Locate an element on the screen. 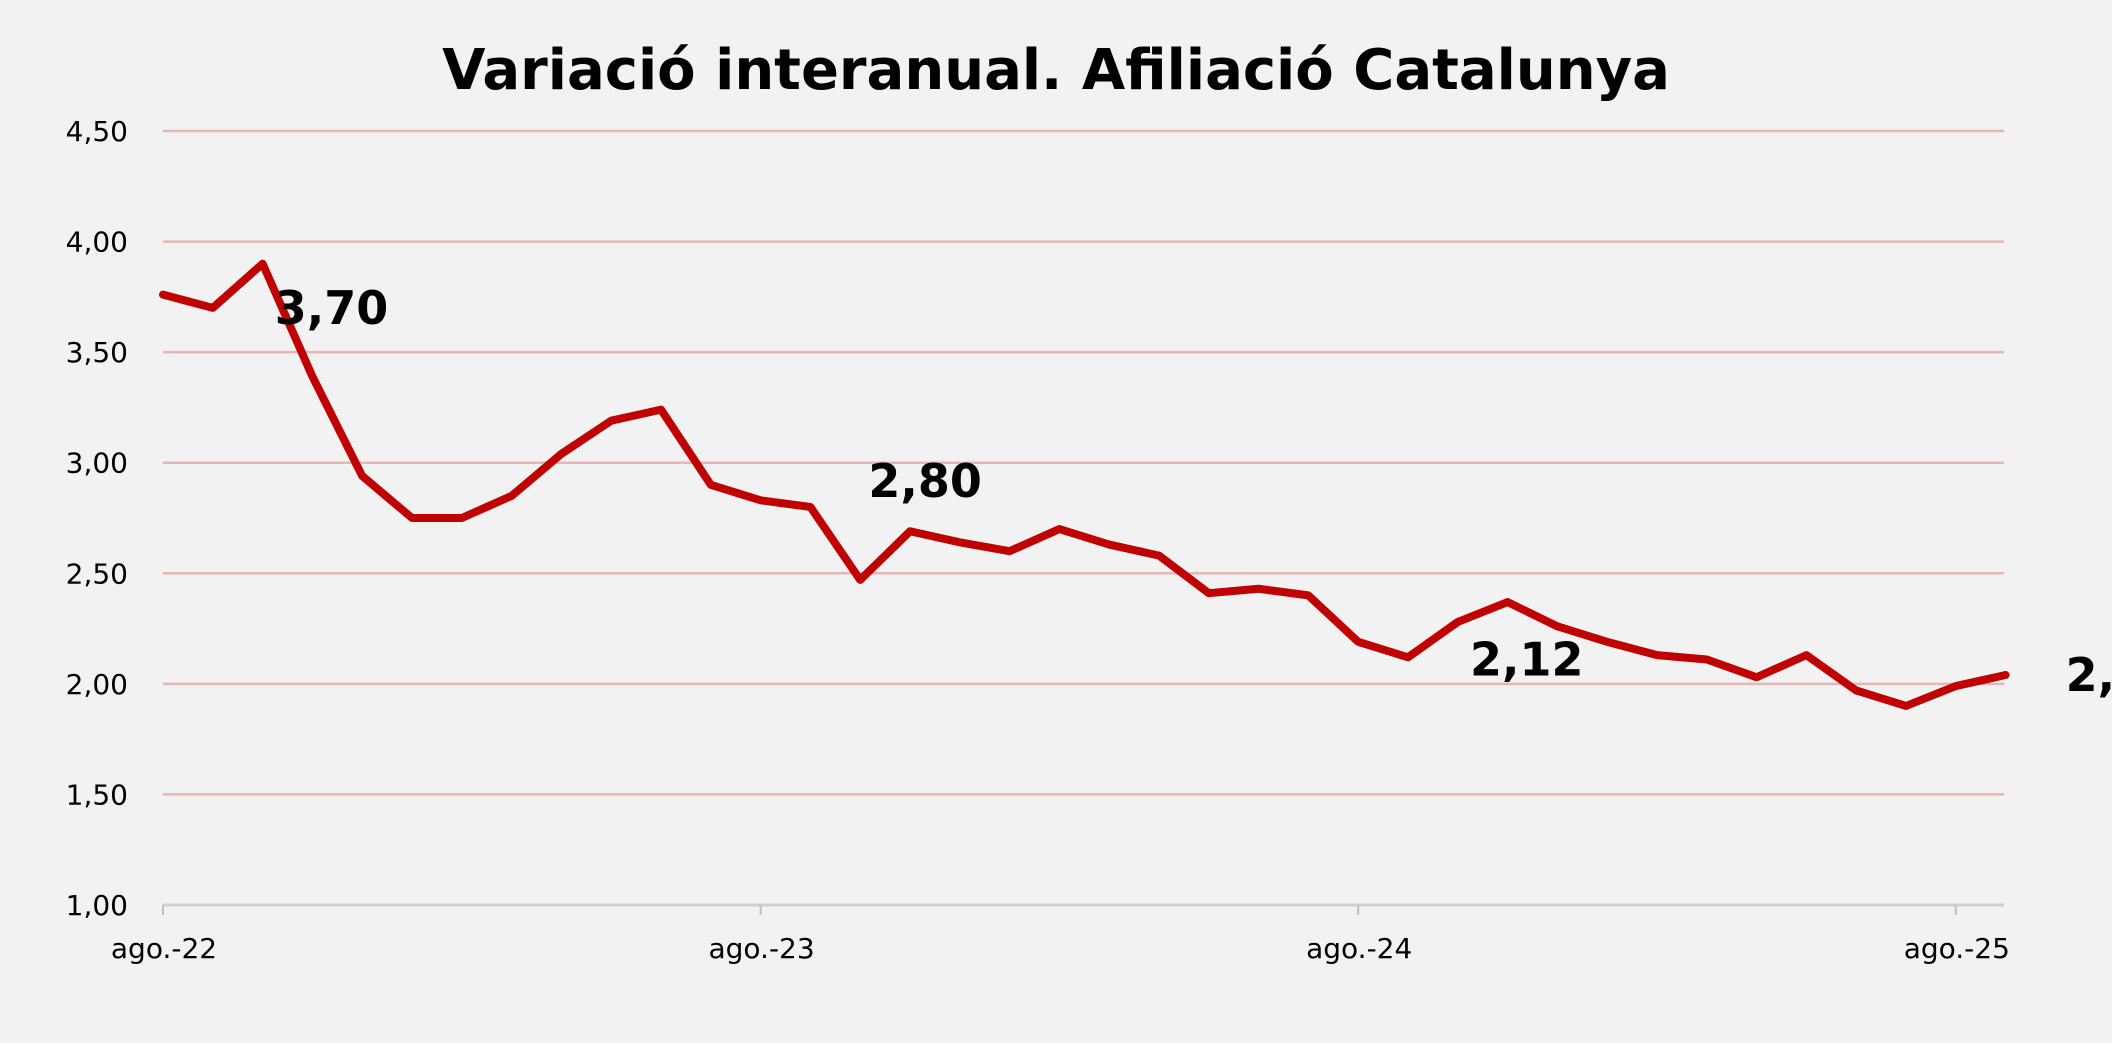 The width and height of the screenshot is (2112, 1043). y-tick-label: 4,00 is located at coordinates (97, 242).